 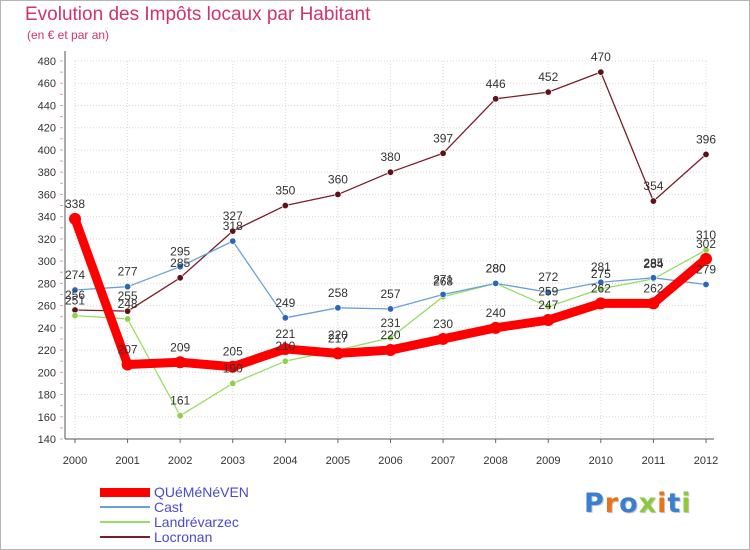 What do you see at coordinates (47, 418) in the screenshot?
I see `y-tick-label: 160` at bounding box center [47, 418].